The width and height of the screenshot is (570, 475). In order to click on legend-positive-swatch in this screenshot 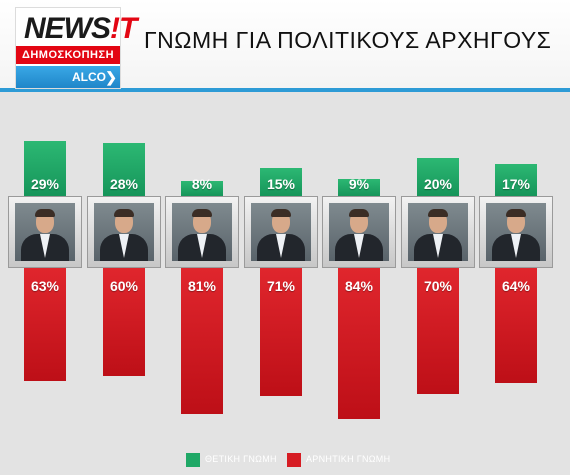, I will do `click(193, 460)`.